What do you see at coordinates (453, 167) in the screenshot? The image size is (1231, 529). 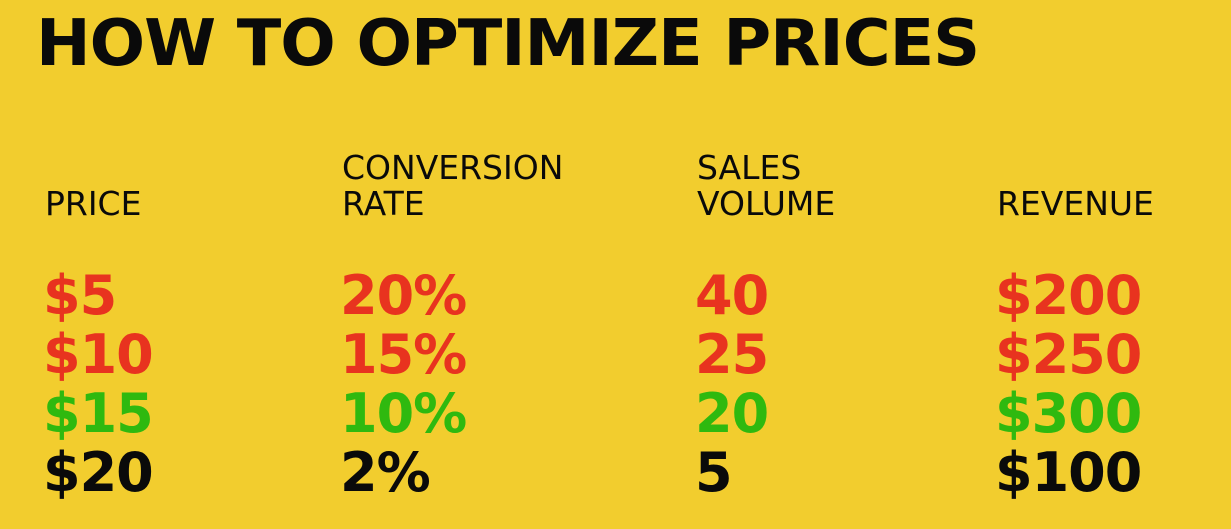 I see `header-line: CONVERSION` at bounding box center [453, 167].